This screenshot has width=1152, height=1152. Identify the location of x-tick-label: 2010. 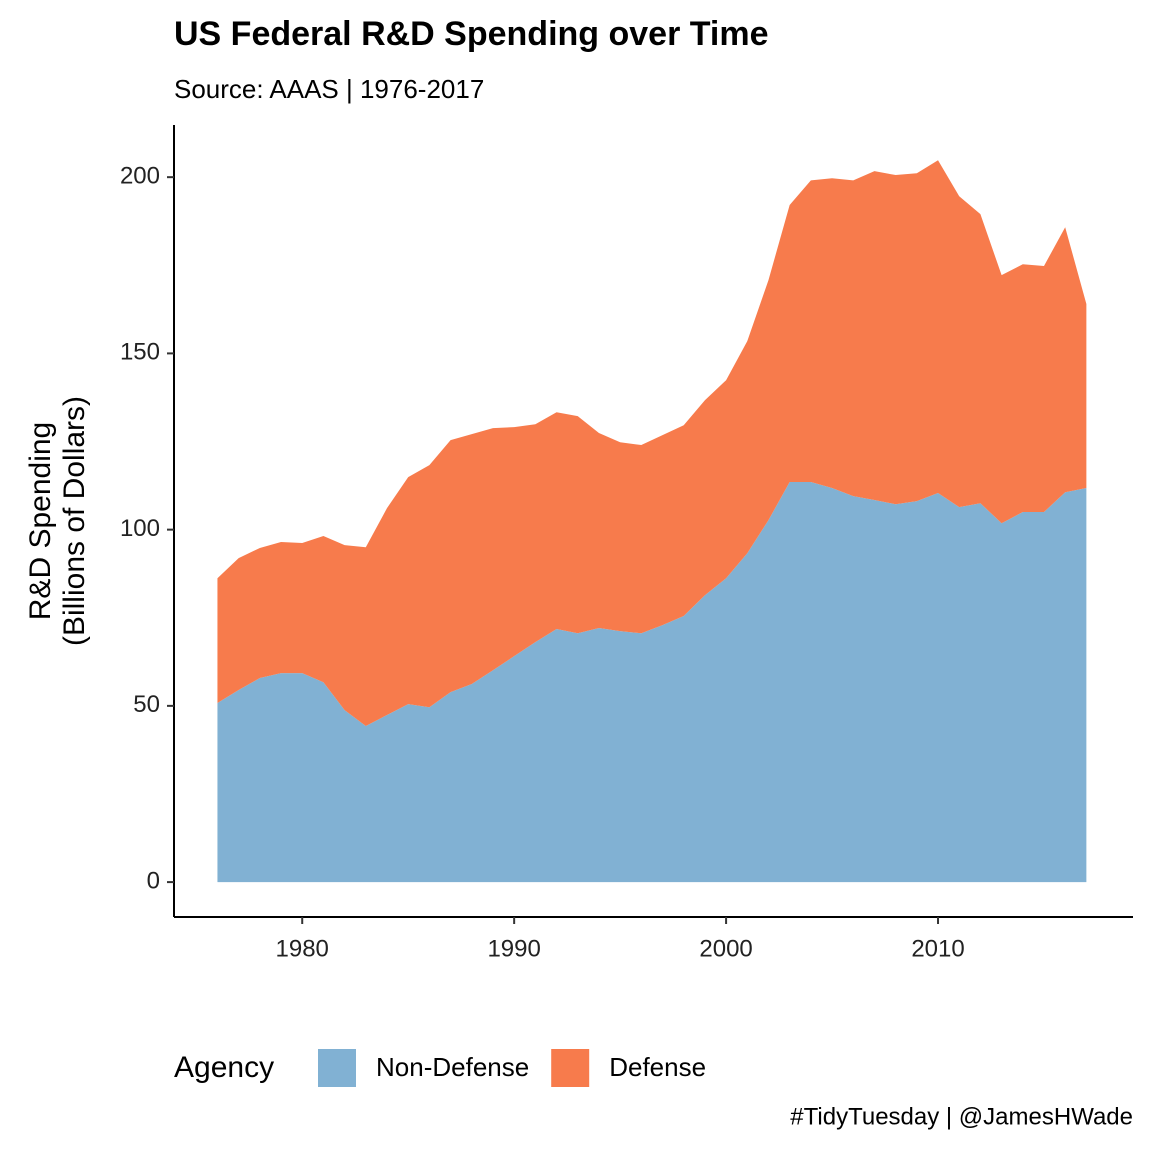
(937, 948).